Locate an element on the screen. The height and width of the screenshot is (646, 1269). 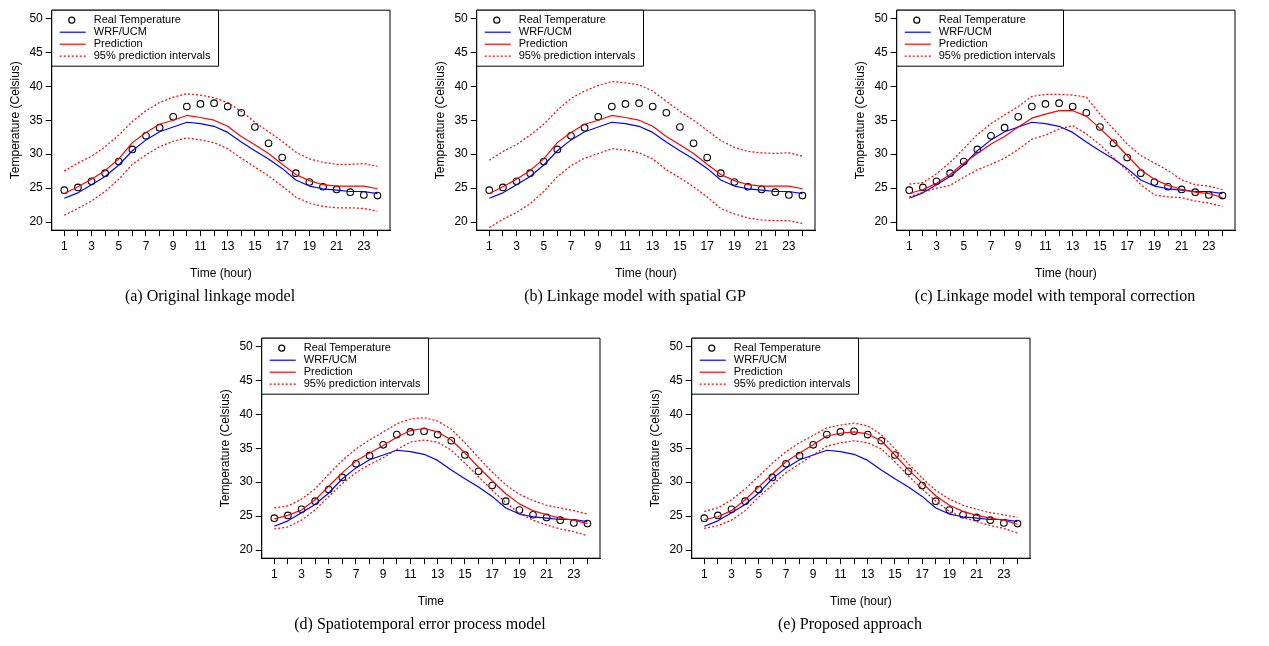
y-tick-label: 20 is located at coordinates (881, 221).